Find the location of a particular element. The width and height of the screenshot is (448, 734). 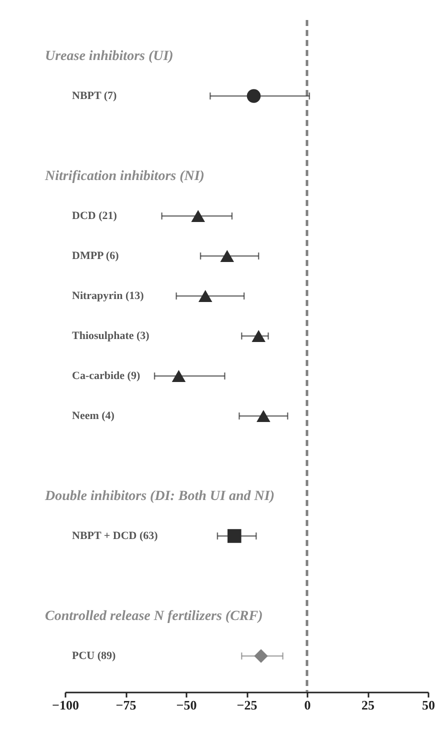

x-tick-label: 25 is located at coordinates (368, 705).